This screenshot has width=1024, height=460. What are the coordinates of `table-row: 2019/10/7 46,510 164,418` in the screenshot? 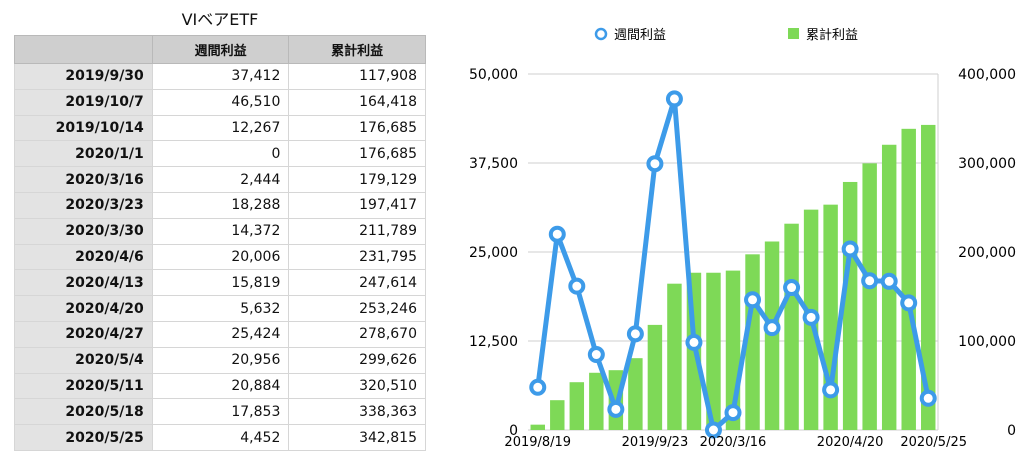 It's located at (220, 102).